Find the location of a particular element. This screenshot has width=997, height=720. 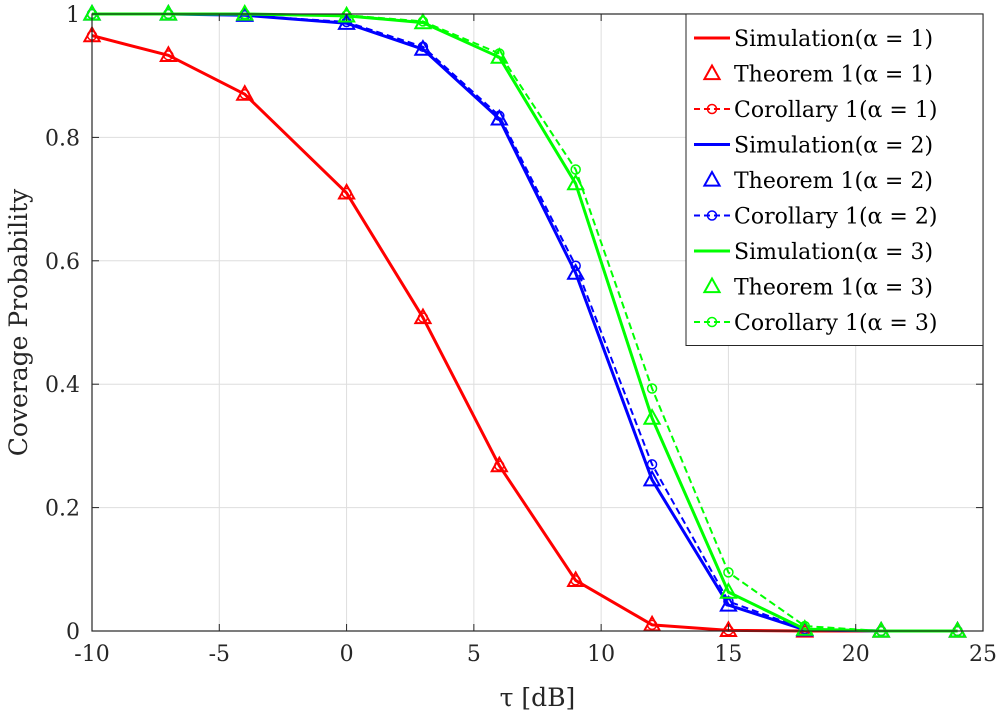

x-tick-label: 20 is located at coordinates (856, 654).